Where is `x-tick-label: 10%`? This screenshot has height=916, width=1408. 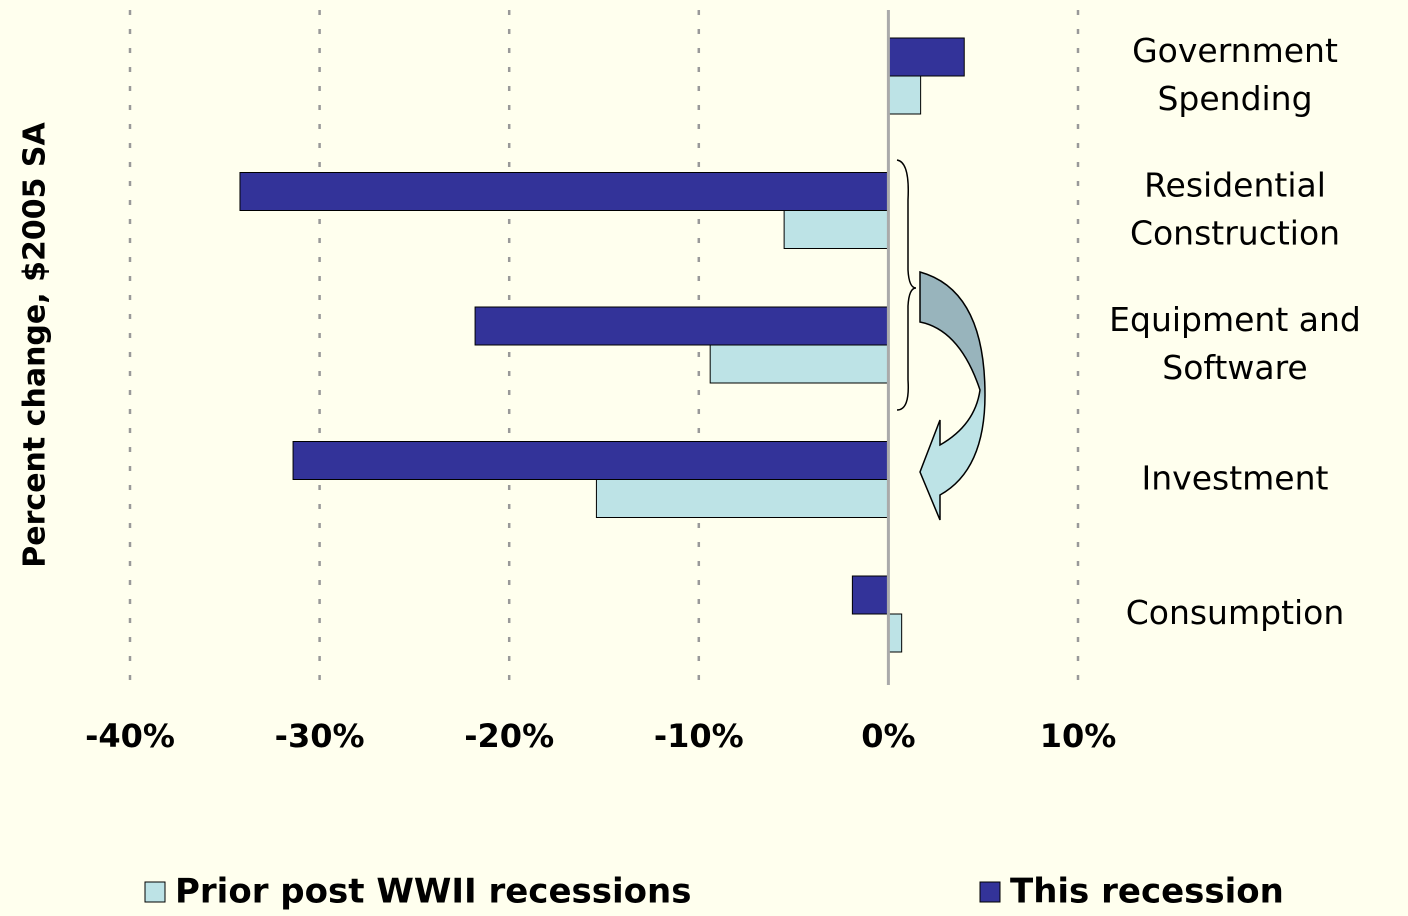
x-tick-label: 10% is located at coordinates (1078, 736).